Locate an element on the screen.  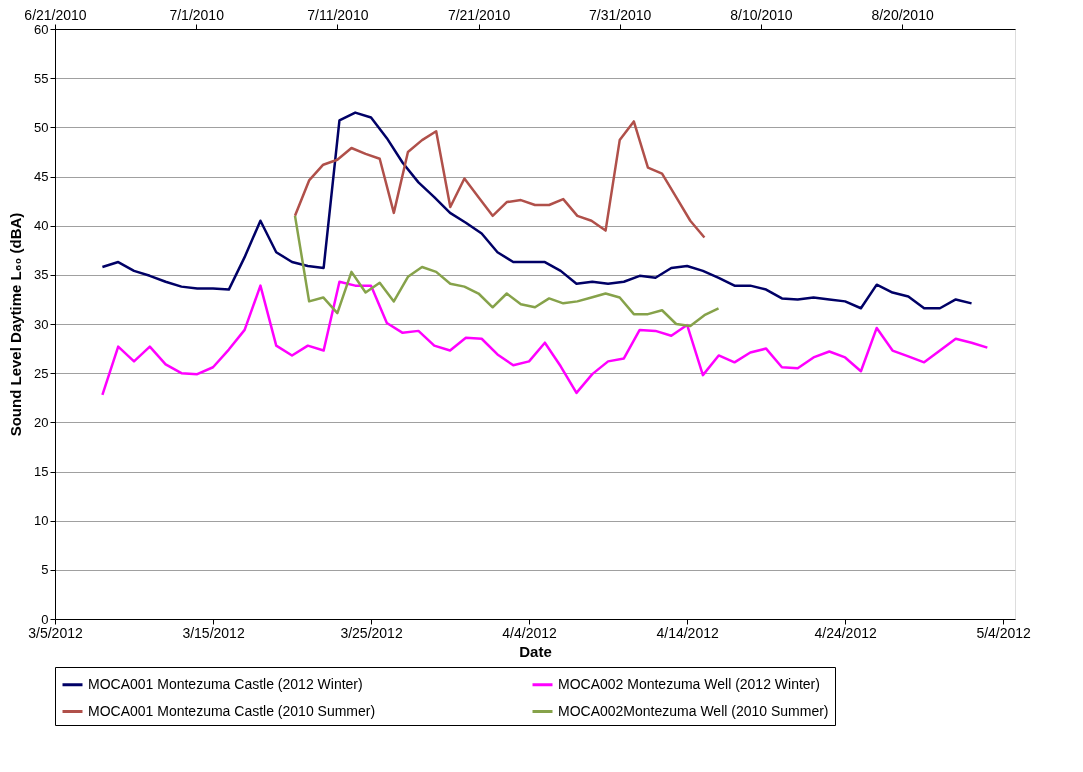
x-tick-label: 5/4/2012 is located at coordinates (1004, 632).